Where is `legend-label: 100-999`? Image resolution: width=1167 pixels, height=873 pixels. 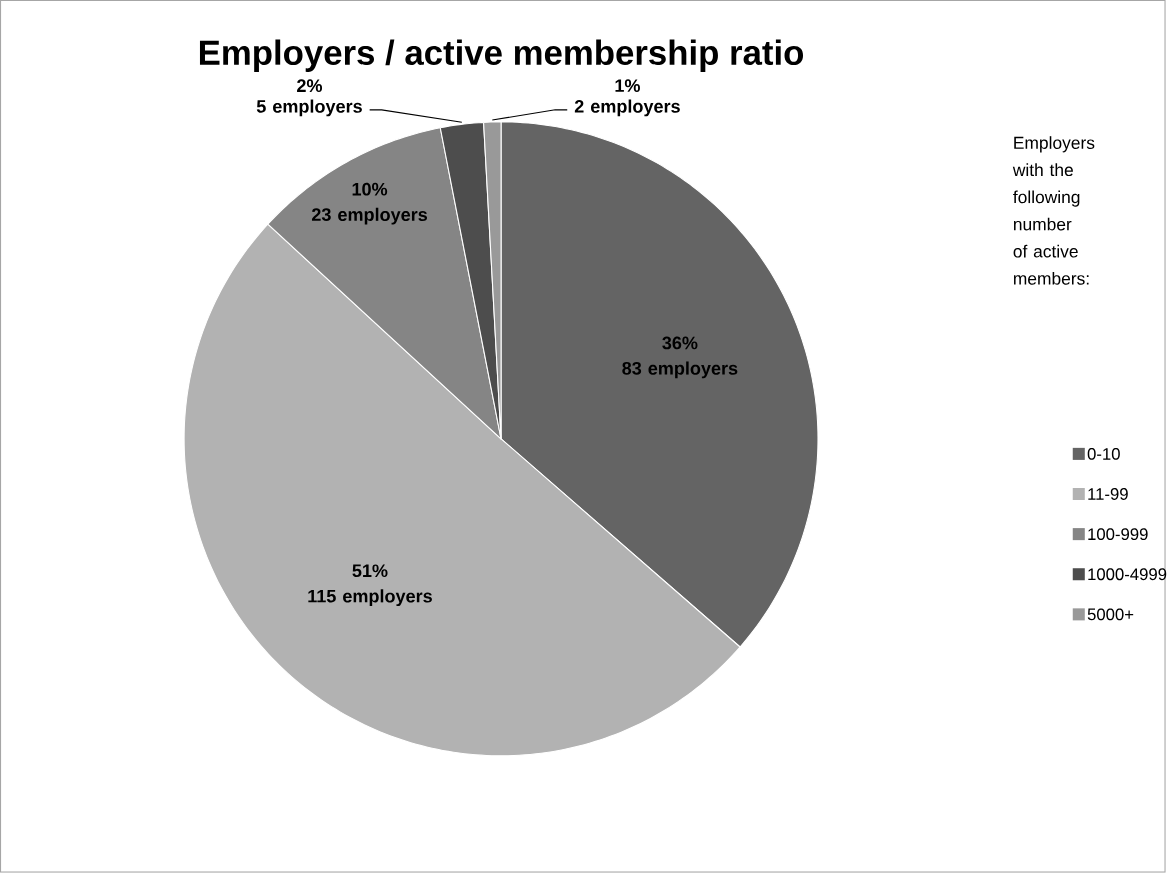 legend-label: 100-999 is located at coordinates (1118, 534).